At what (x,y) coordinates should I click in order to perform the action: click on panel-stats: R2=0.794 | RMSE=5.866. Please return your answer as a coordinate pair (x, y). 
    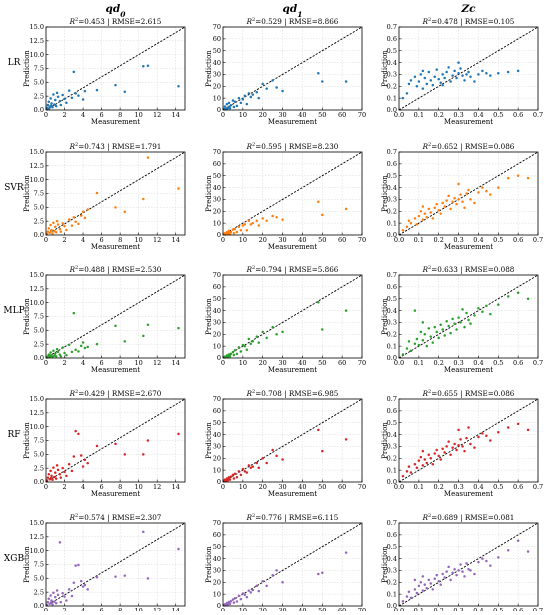
    Looking at the image, I should click on (292, 269).